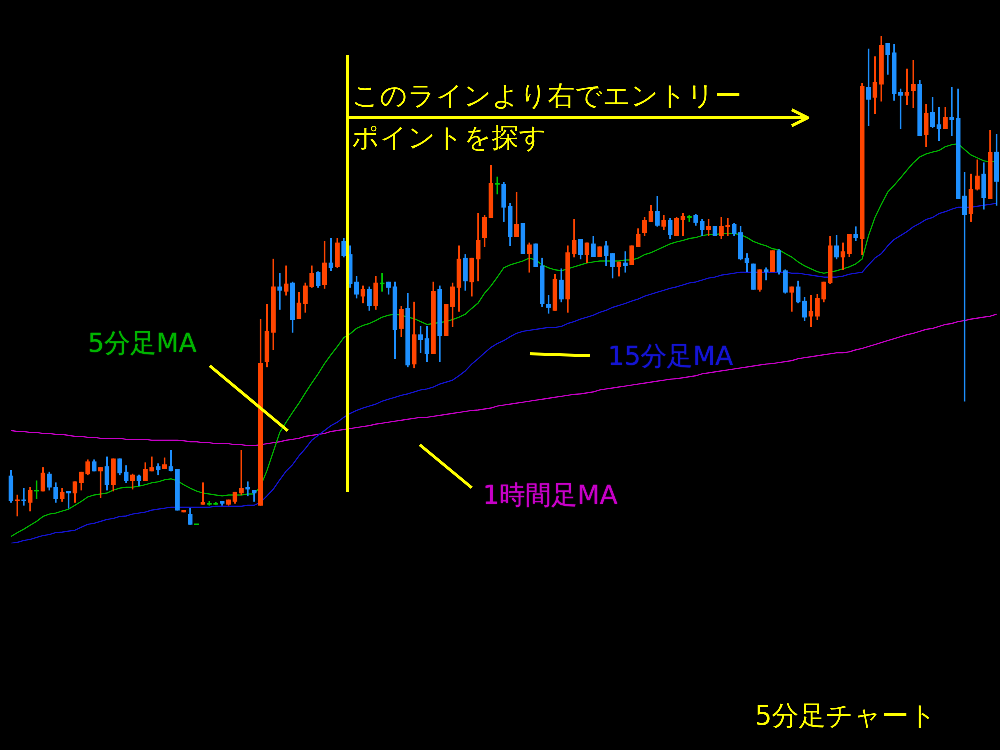 The height and width of the screenshot is (750, 1000). I want to click on annotation: ポイントを探す, so click(449, 139).